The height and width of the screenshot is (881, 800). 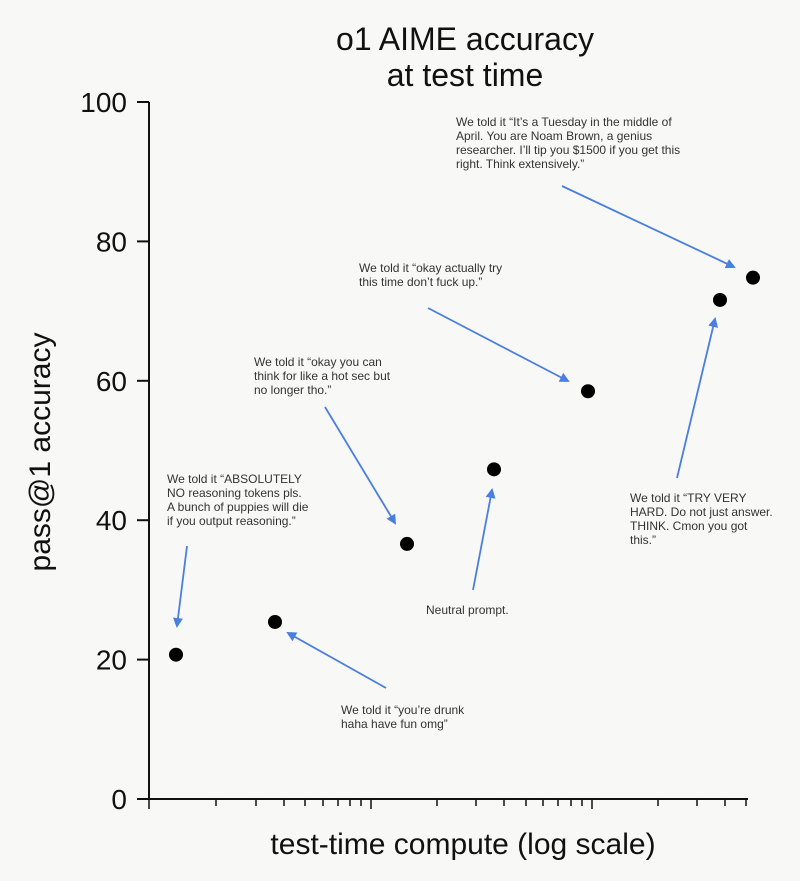 I want to click on annotation-line: We told it “TRY VERY, so click(x=688, y=498).